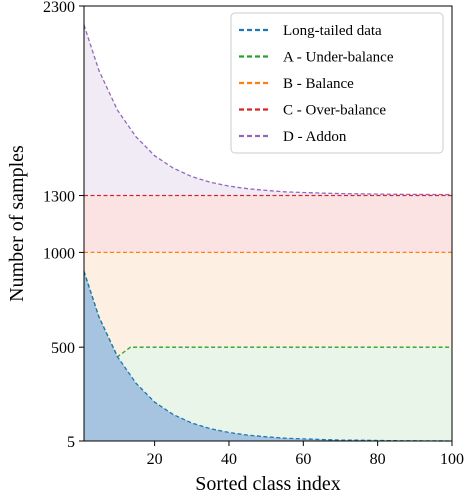  Describe the element at coordinates (63, 348) in the screenshot. I see `y-tick-label: 500` at that location.